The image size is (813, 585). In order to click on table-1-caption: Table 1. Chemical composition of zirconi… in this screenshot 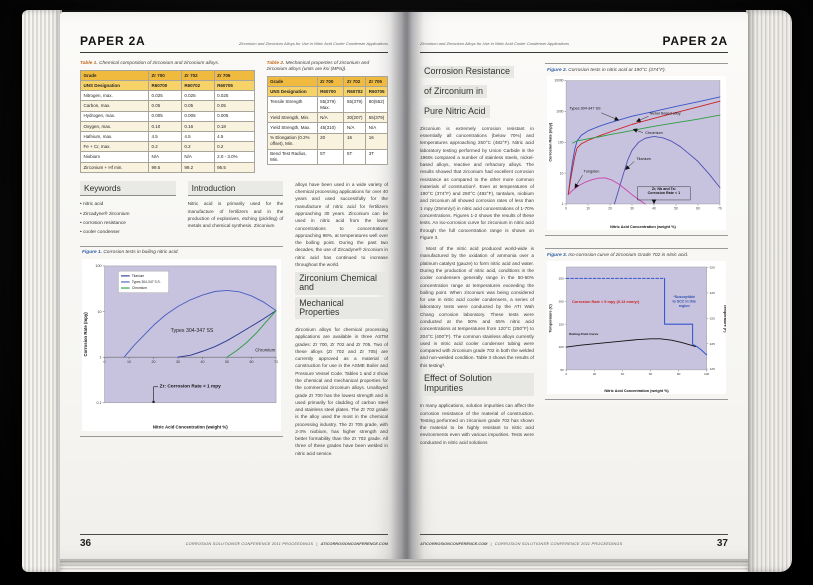, I will do `click(167, 64)`.